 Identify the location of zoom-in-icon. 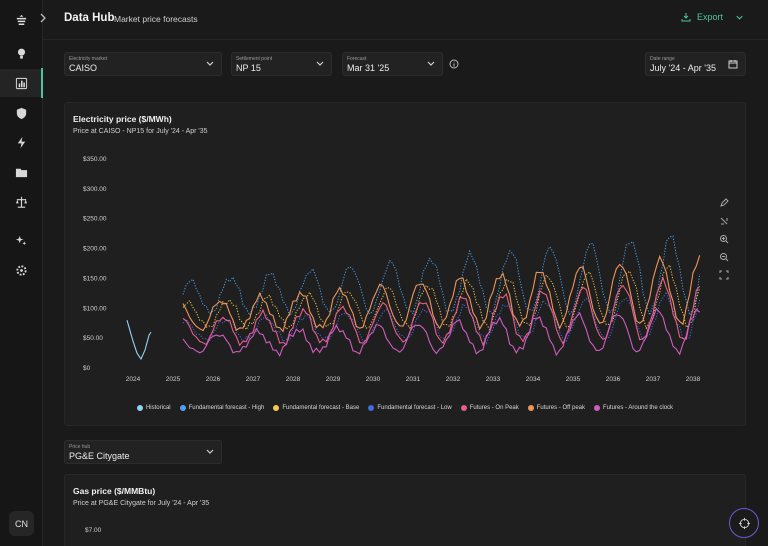
(724, 237).